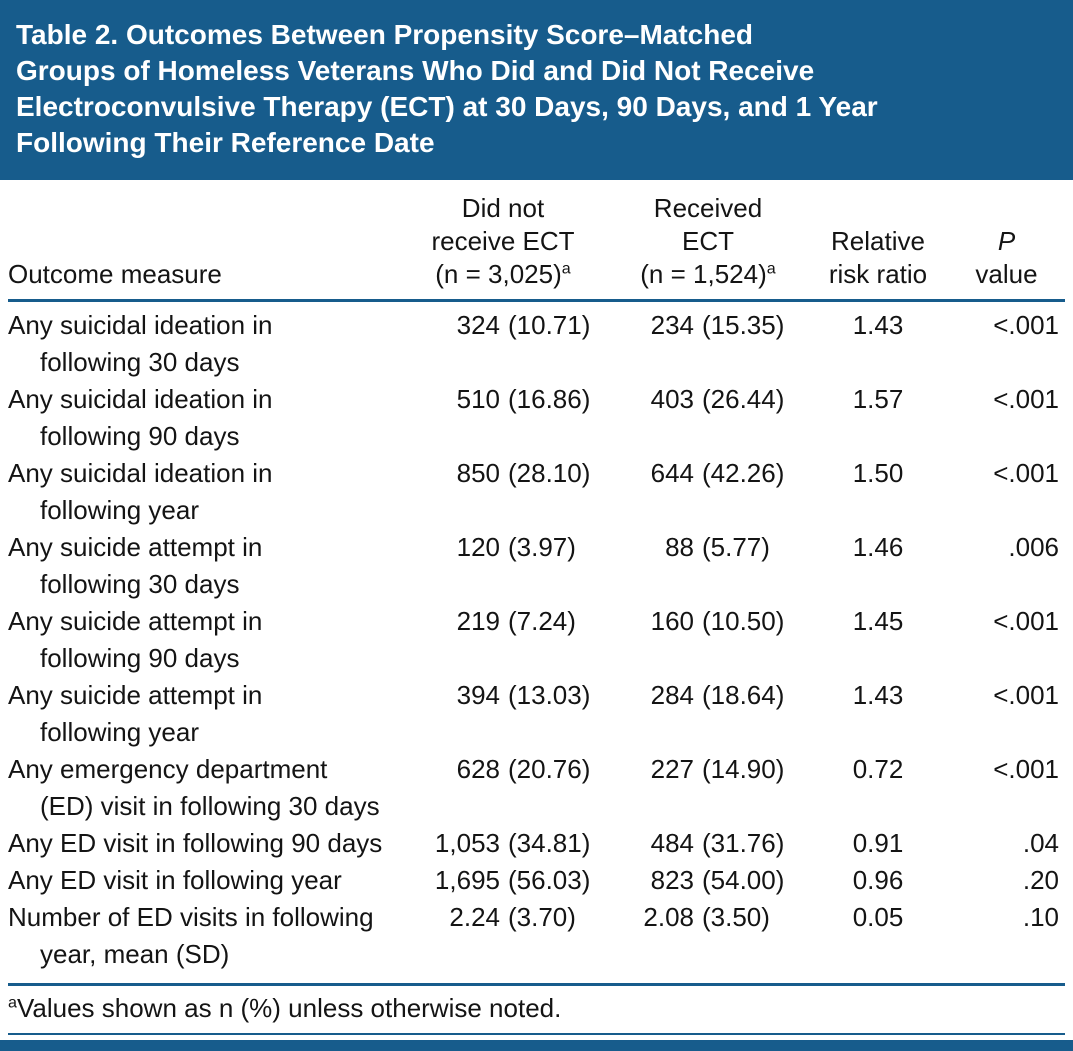 Image resolution: width=1073 pixels, height=1051 pixels. I want to click on outcome-measure-cell: Any suicidal ideation in following year, so click(140, 491).